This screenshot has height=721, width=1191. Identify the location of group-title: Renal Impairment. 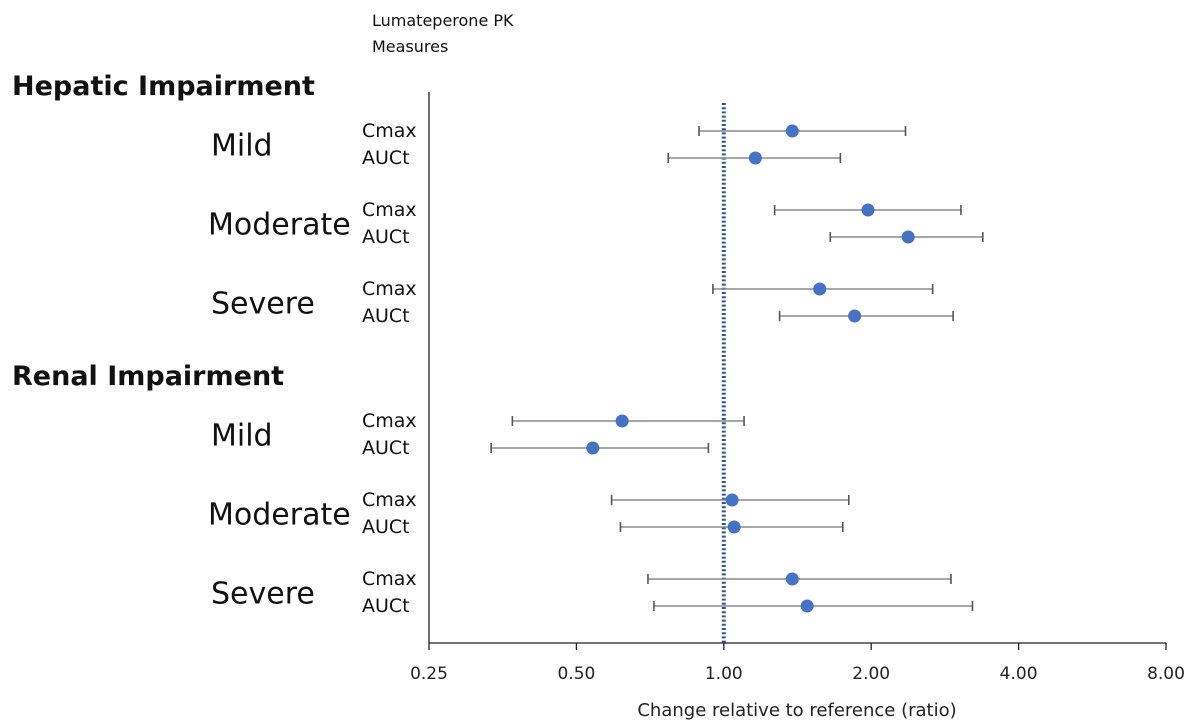
(148, 376).